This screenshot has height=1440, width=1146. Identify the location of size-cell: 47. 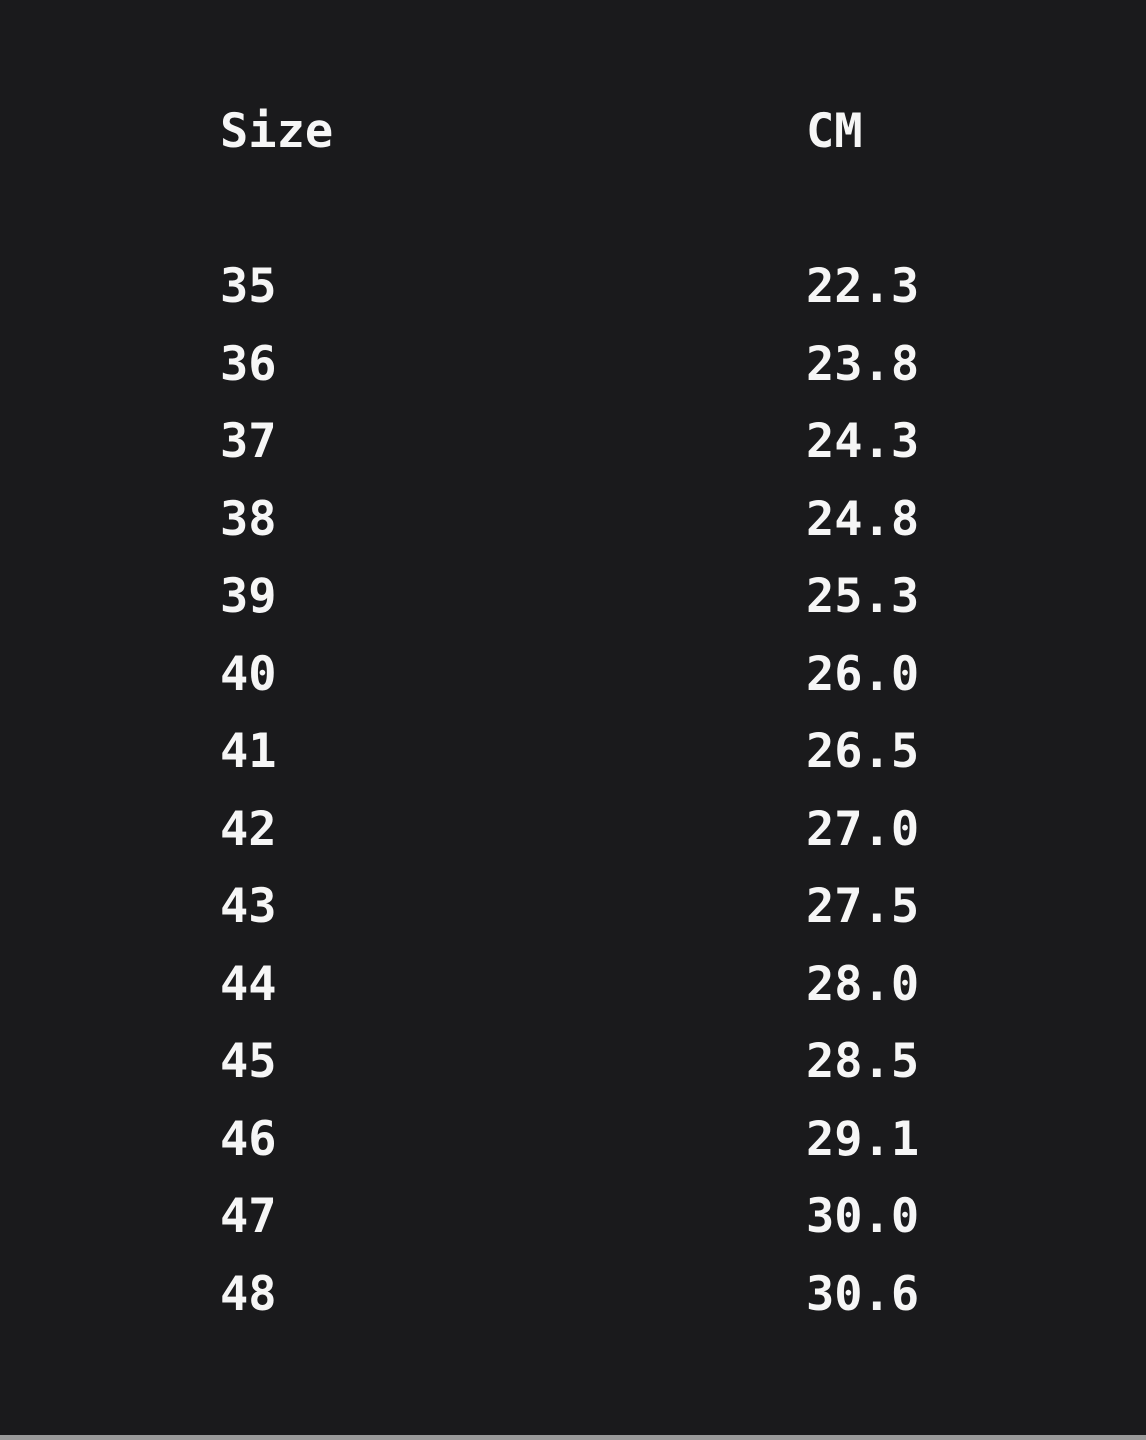
(248, 1217).